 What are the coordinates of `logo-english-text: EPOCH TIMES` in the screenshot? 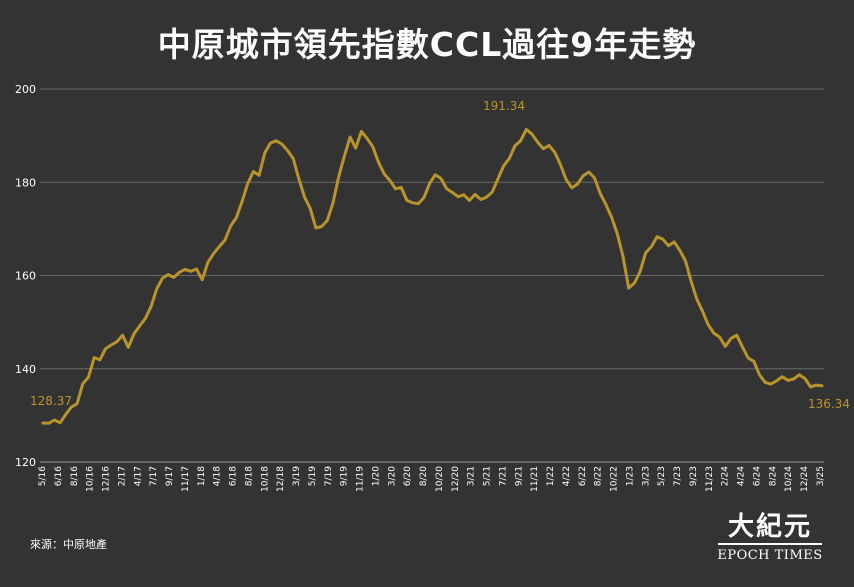 It's located at (770, 555).